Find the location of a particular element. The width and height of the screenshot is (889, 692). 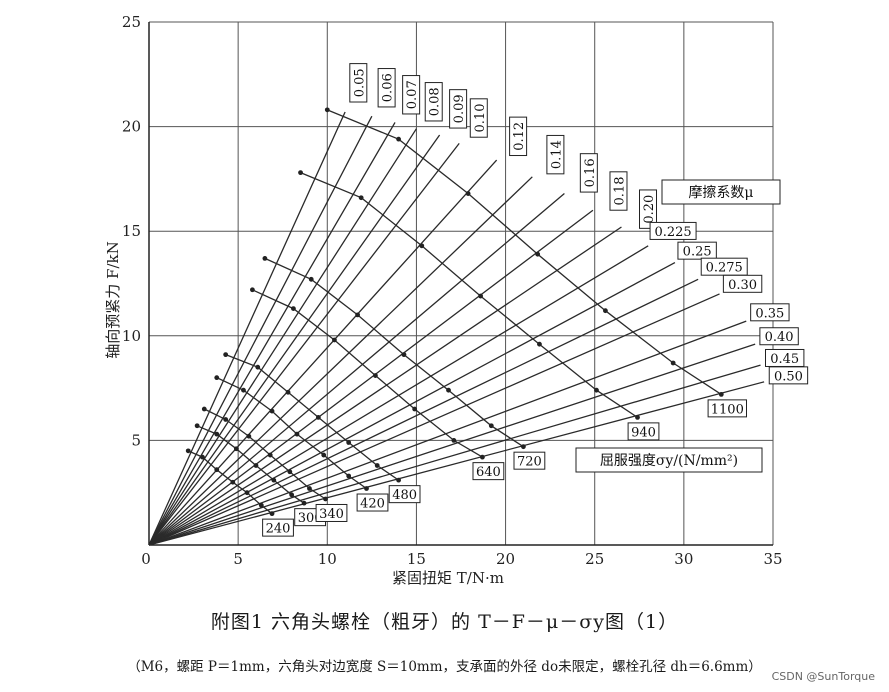

sigma-label-text: 240 is located at coordinates (278, 529).